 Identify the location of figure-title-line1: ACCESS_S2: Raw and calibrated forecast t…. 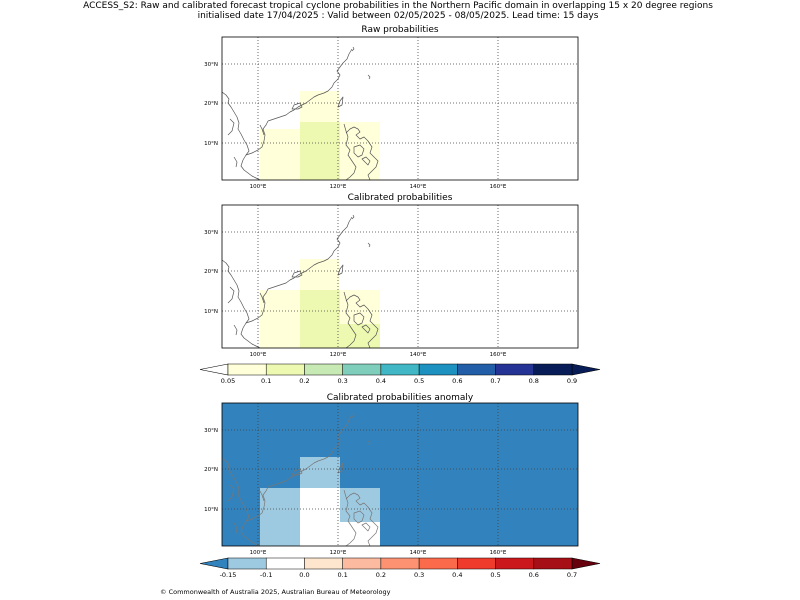
(398, 6).